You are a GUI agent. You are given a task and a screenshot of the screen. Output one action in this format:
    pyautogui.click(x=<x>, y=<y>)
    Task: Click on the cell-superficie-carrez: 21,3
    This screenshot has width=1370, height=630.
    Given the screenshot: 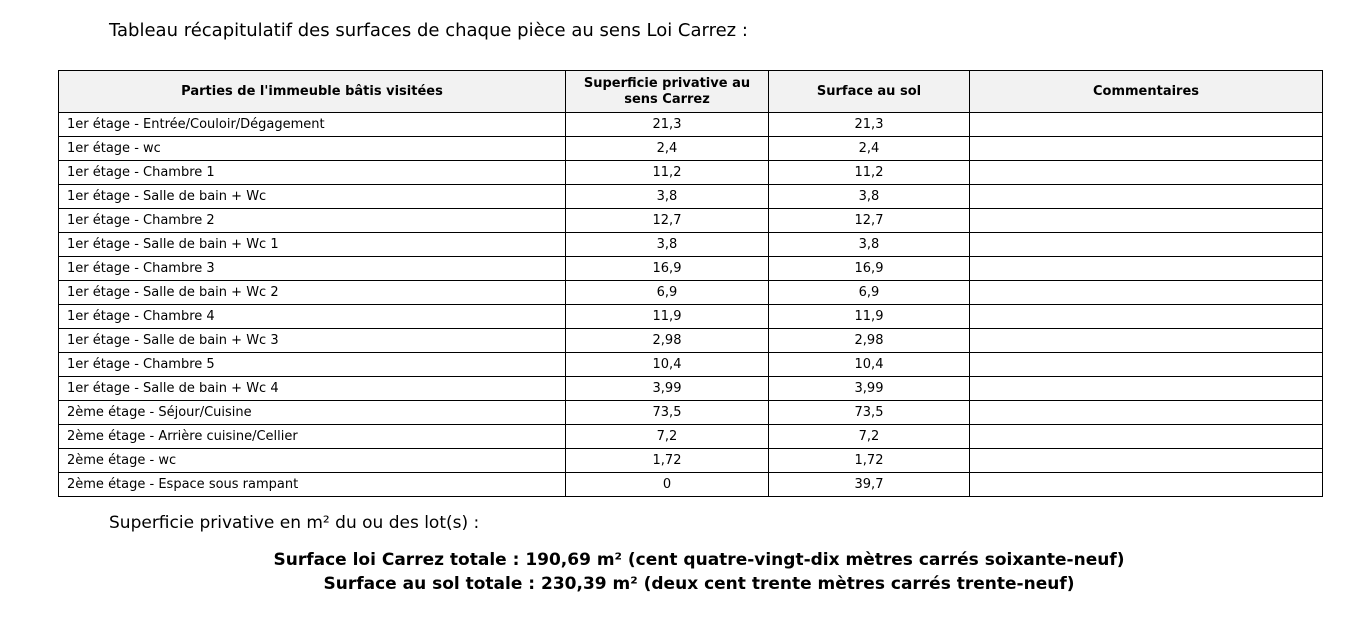 What is the action you would take?
    pyautogui.click(x=667, y=124)
    